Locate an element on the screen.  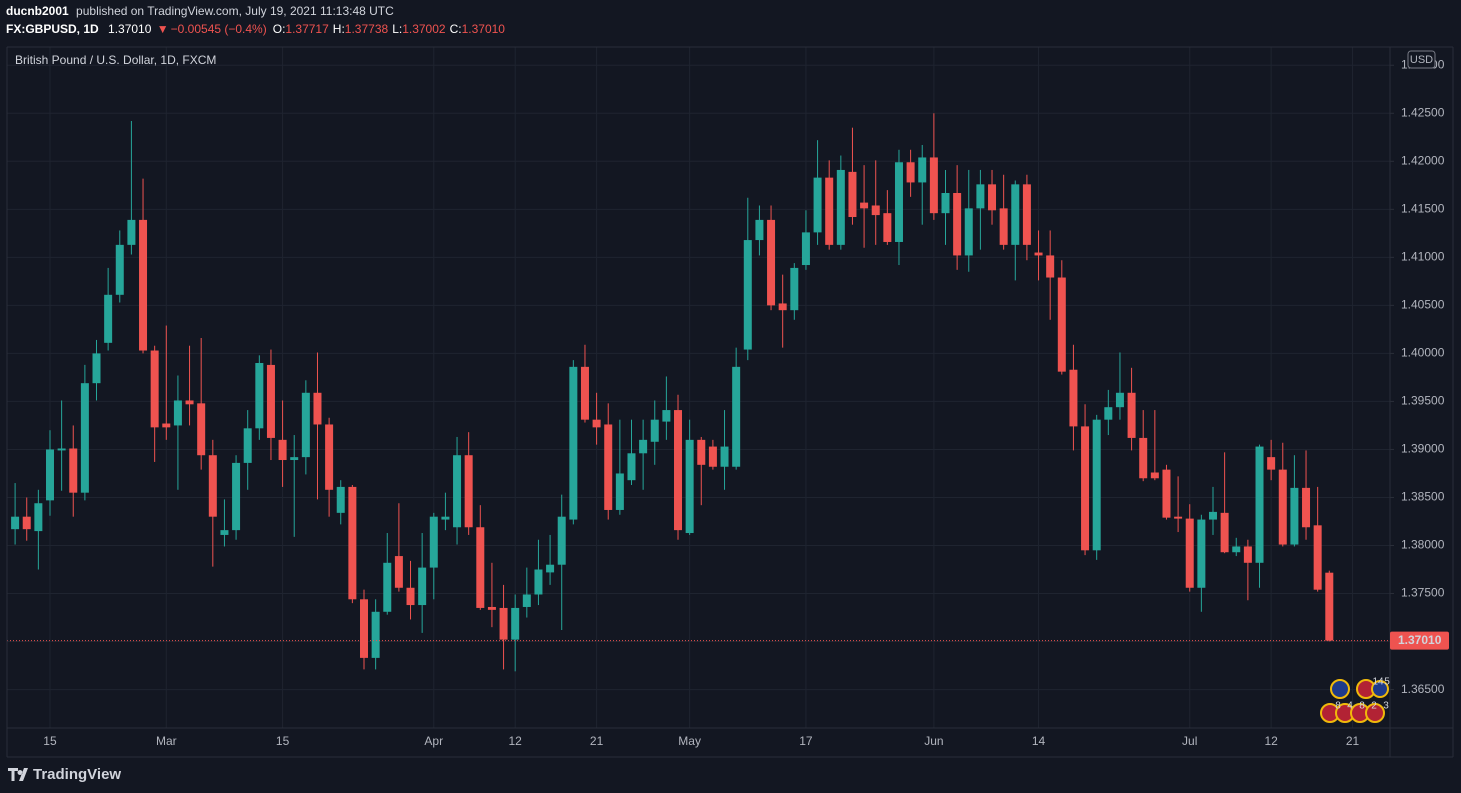
ohlc-label: L: is located at coordinates (397, 29).